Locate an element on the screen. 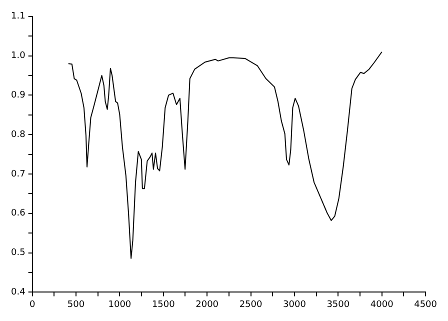 This screenshot has height=321, width=448. x-tick-label: 500 is located at coordinates (76, 305).